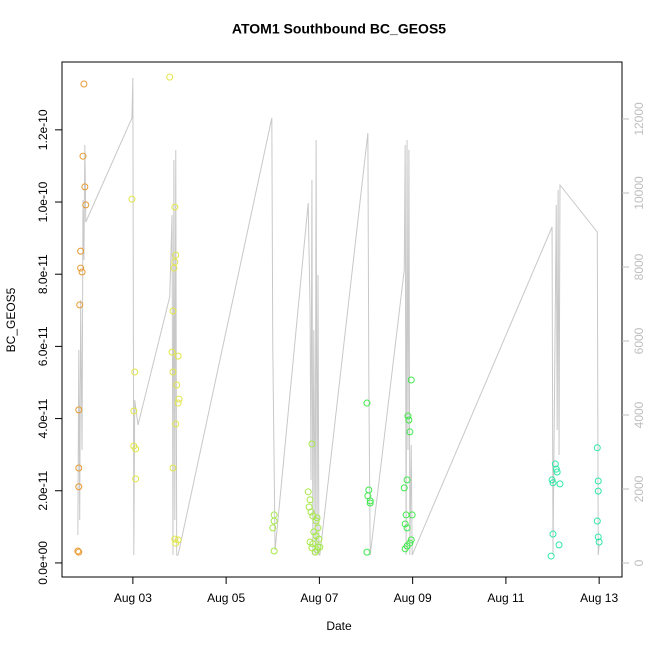 The image size is (650, 650). What do you see at coordinates (639, 266) in the screenshot?
I see `y2-tick-label: 8000` at bounding box center [639, 266].